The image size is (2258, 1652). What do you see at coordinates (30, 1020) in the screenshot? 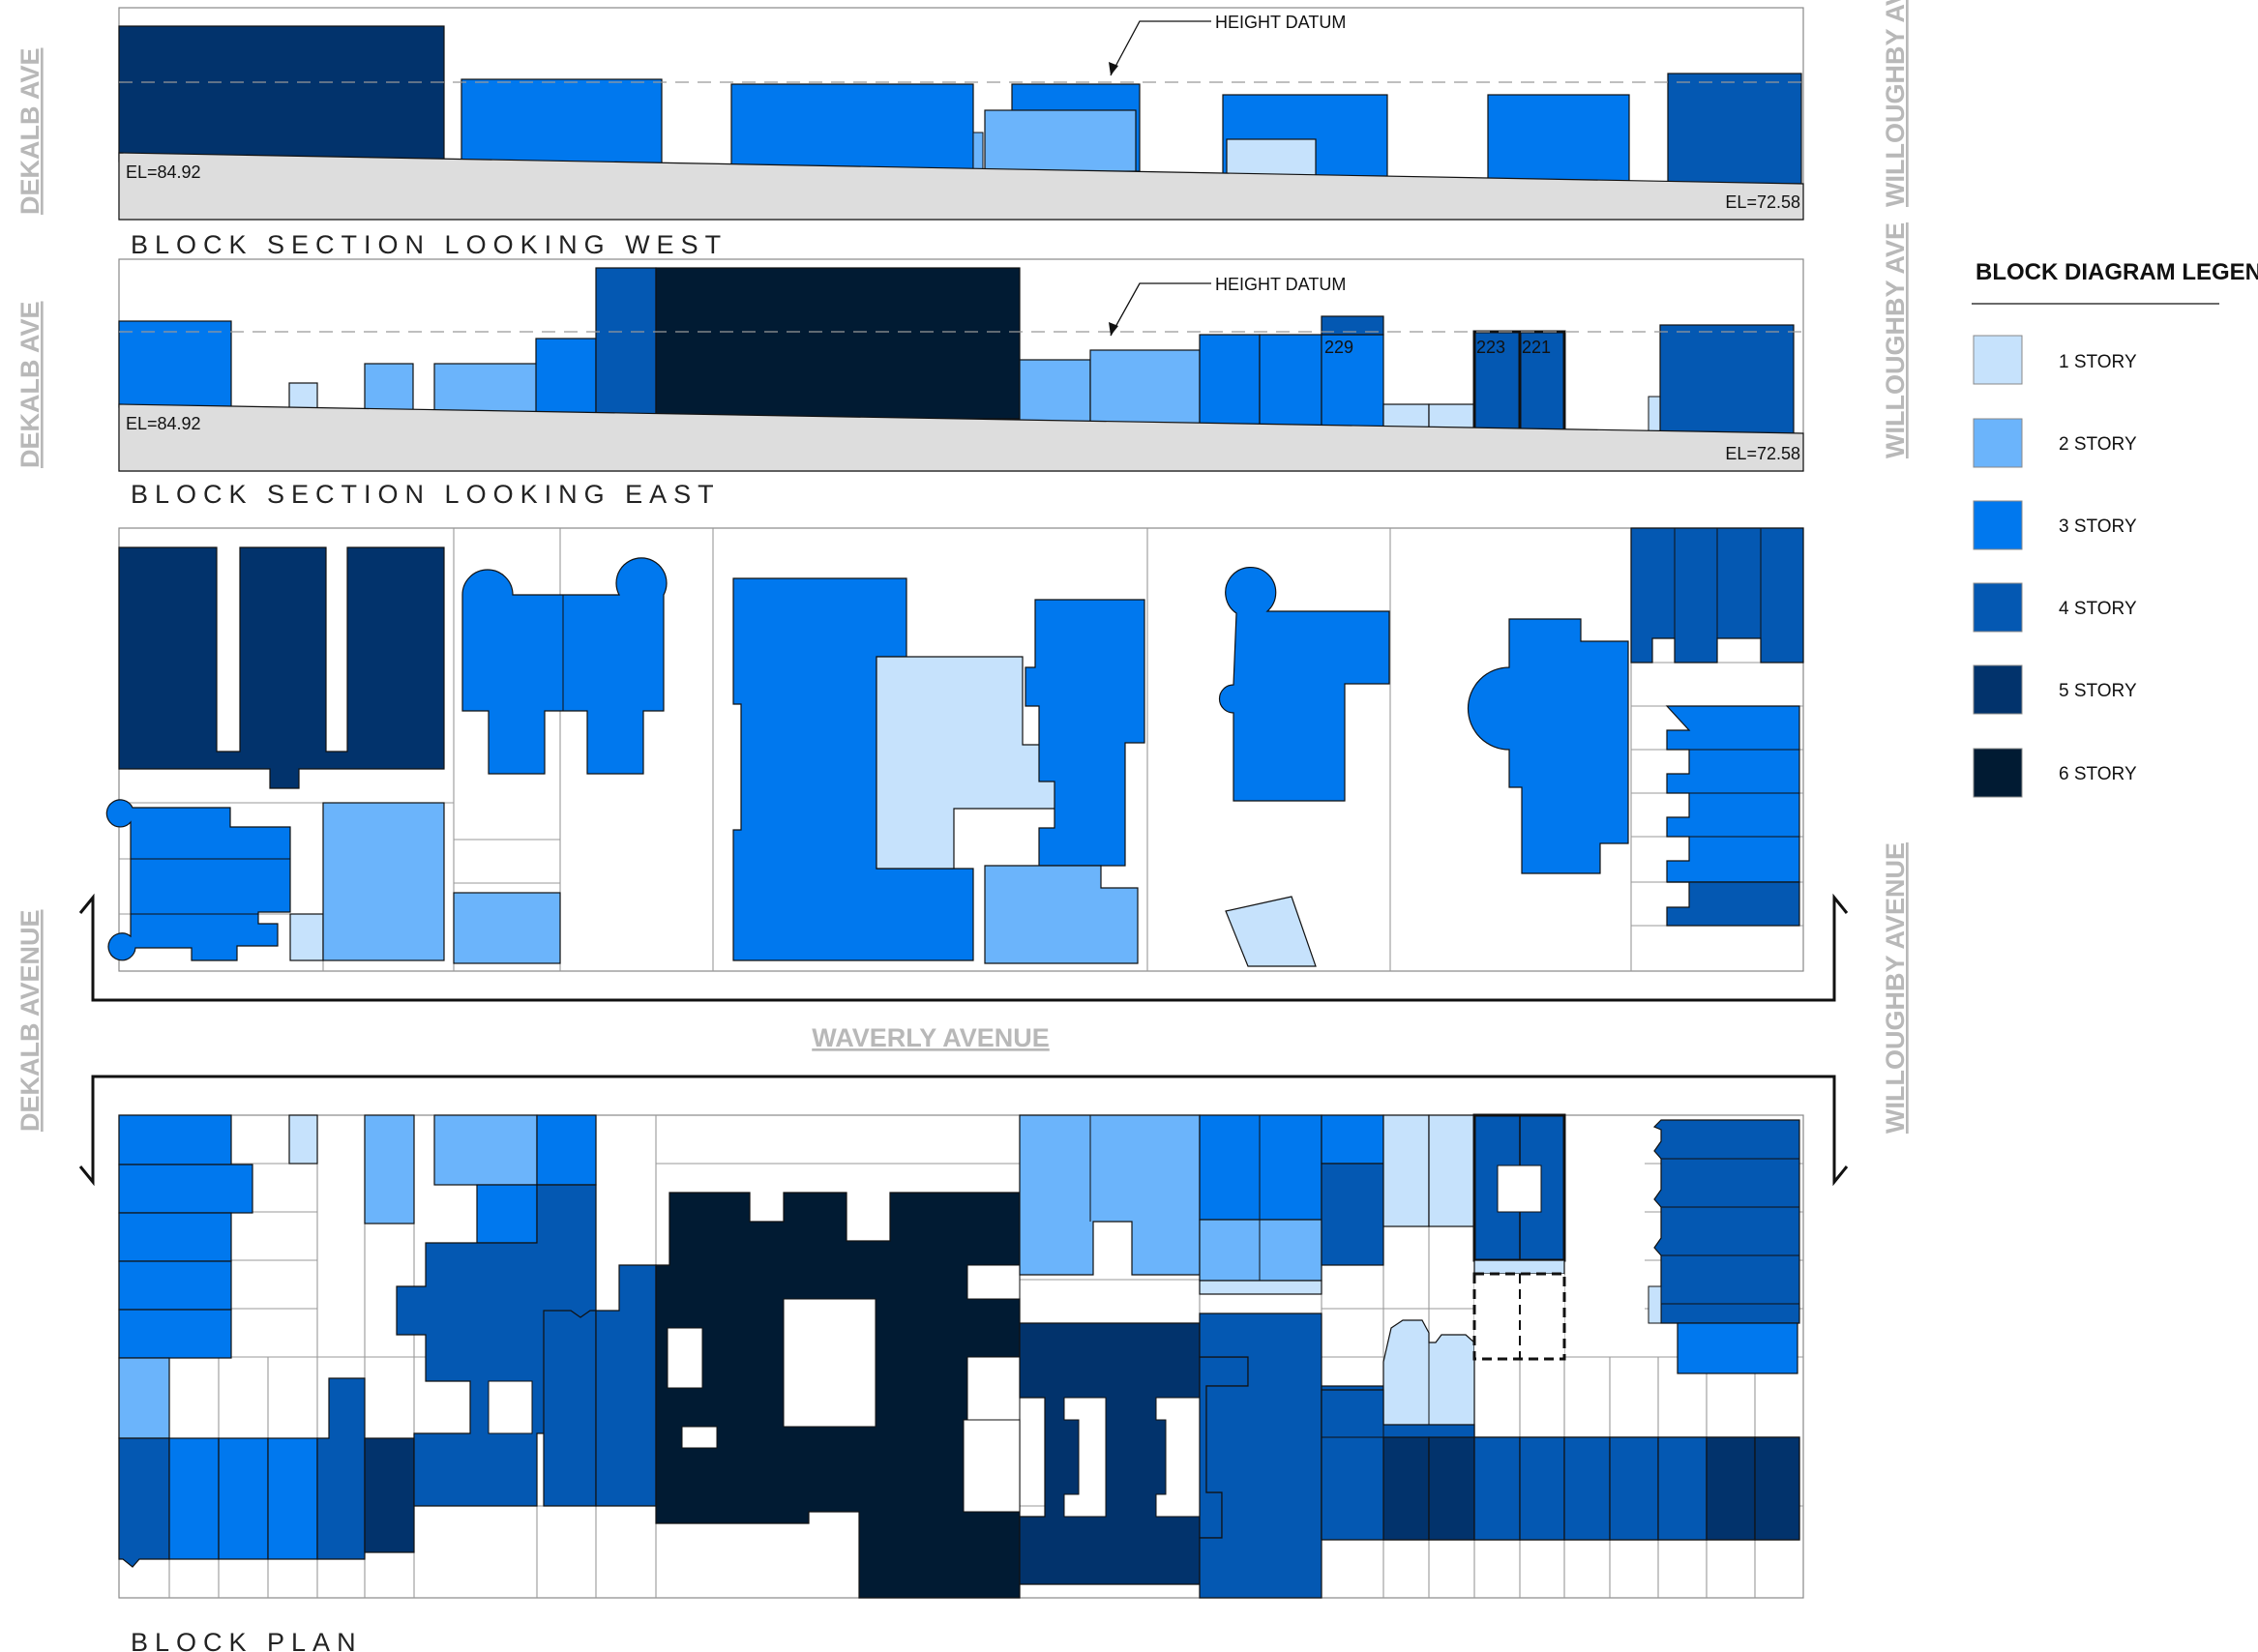
I see `street-label-dekalb-avenue: DEKALB AVENUE` at bounding box center [30, 1020].